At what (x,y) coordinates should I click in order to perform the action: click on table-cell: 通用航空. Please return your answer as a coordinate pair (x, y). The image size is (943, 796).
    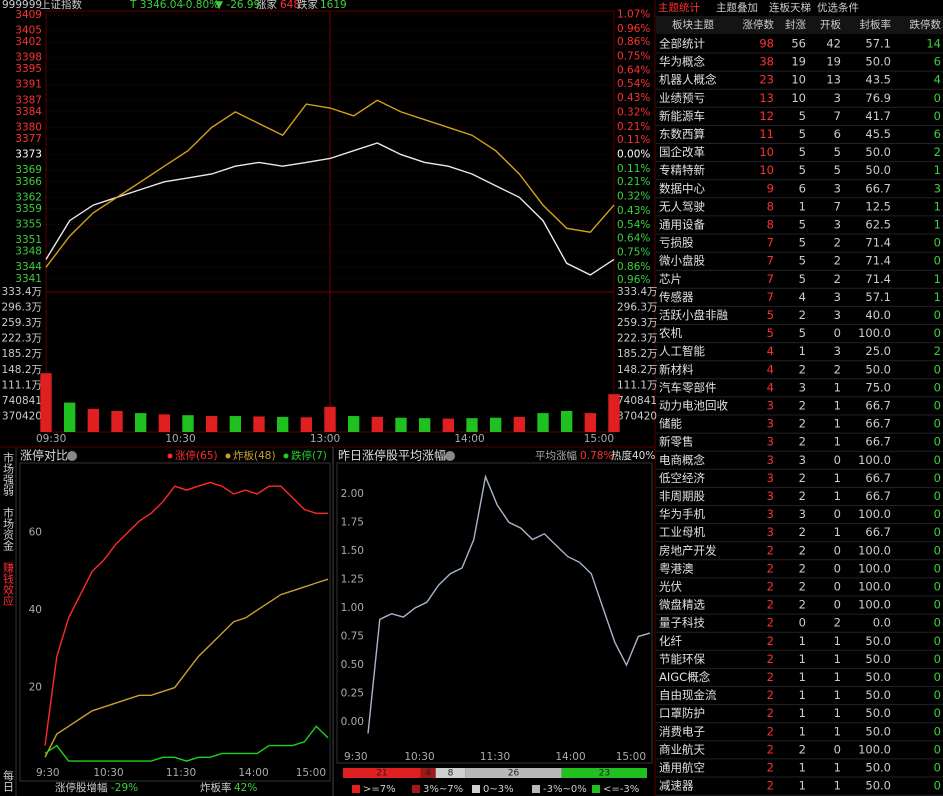
    Looking at the image, I should click on (682, 768).